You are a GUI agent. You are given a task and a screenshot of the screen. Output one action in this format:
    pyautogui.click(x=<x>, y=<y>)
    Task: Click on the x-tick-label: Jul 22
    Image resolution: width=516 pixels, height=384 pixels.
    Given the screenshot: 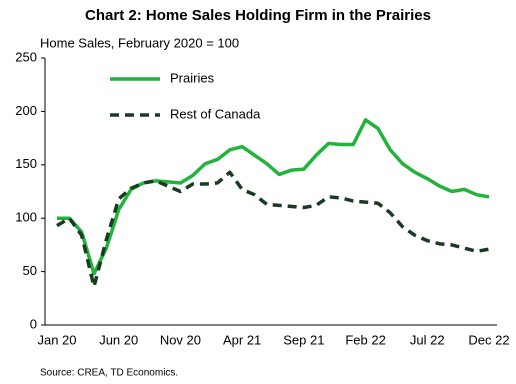 What is the action you would take?
    pyautogui.click(x=427, y=339)
    